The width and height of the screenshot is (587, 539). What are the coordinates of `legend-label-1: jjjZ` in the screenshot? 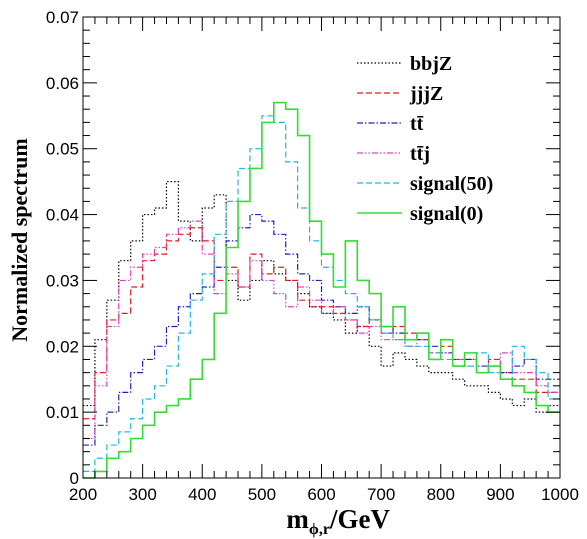 It's located at (426, 94).